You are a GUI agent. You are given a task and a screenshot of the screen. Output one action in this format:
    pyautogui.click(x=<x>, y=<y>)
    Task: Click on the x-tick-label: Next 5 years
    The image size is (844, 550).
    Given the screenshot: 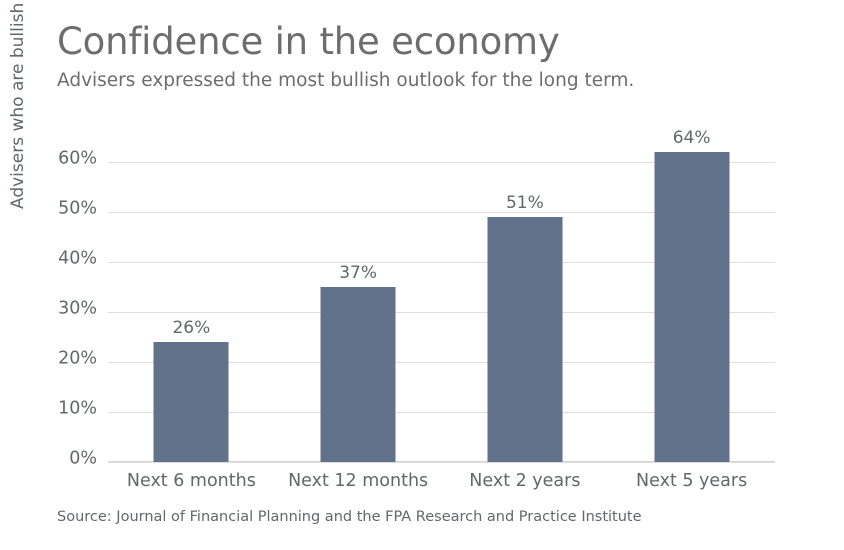 What is the action you would take?
    pyautogui.click(x=692, y=481)
    